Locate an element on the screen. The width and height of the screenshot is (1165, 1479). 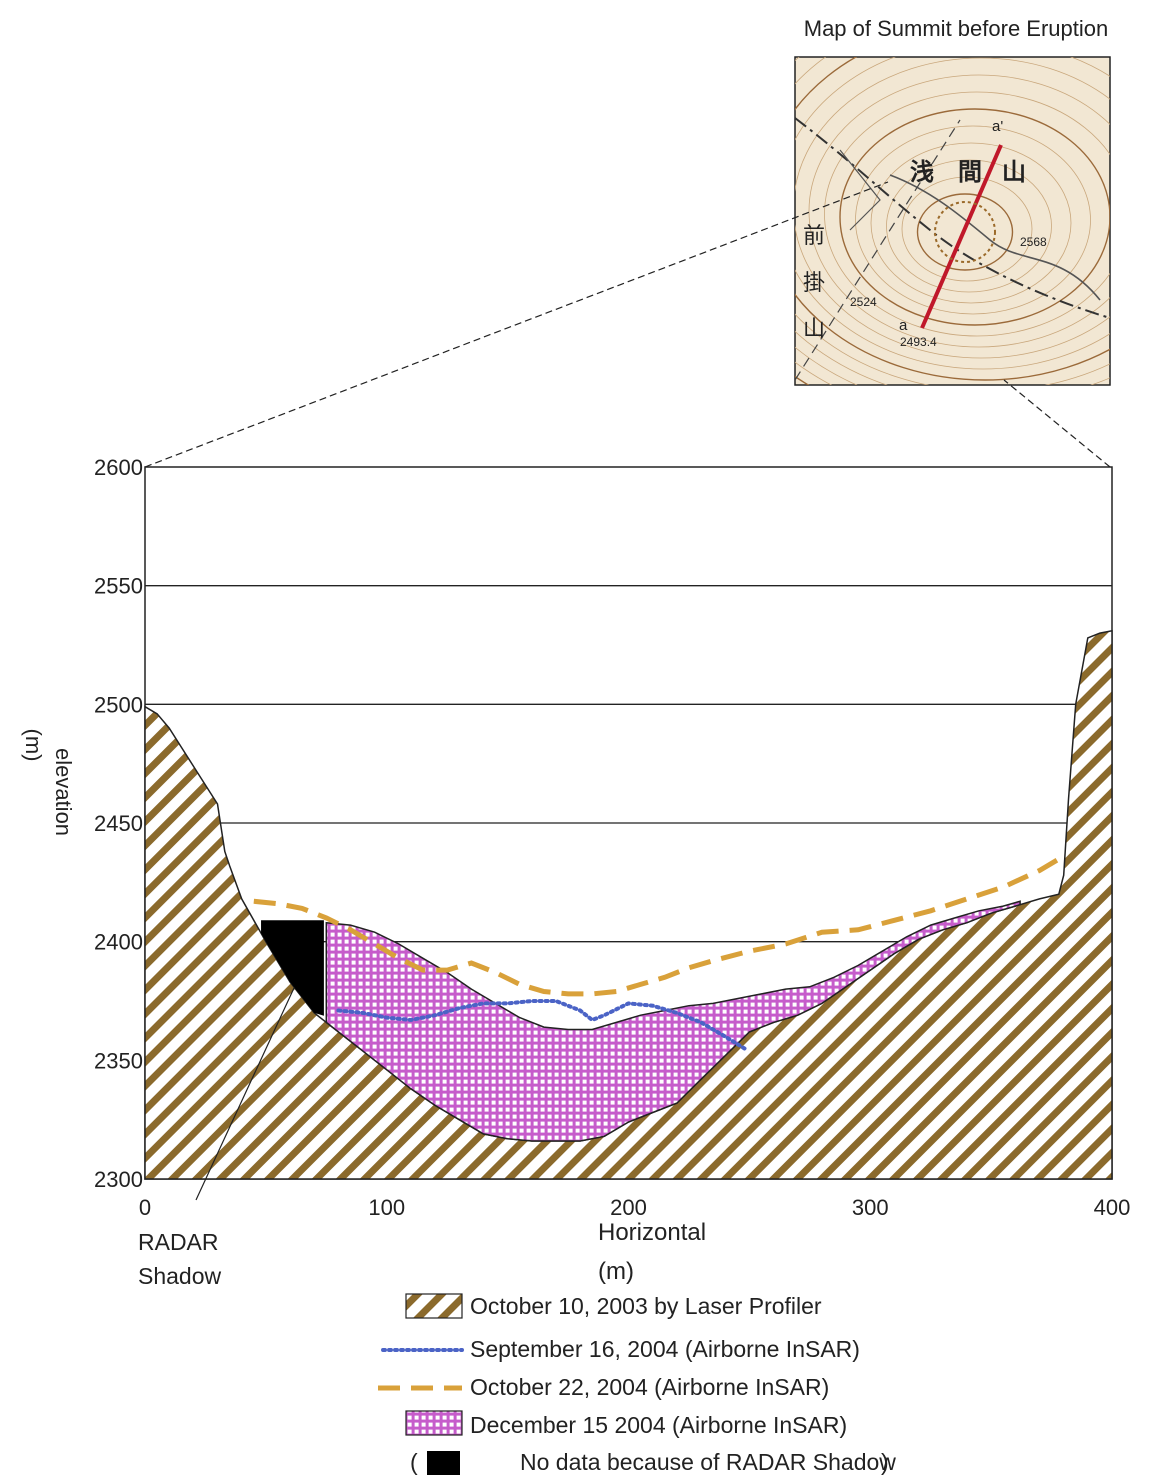
x-axis-ticks: 0 100 200 300 400 is located at coordinates (634, 1207).